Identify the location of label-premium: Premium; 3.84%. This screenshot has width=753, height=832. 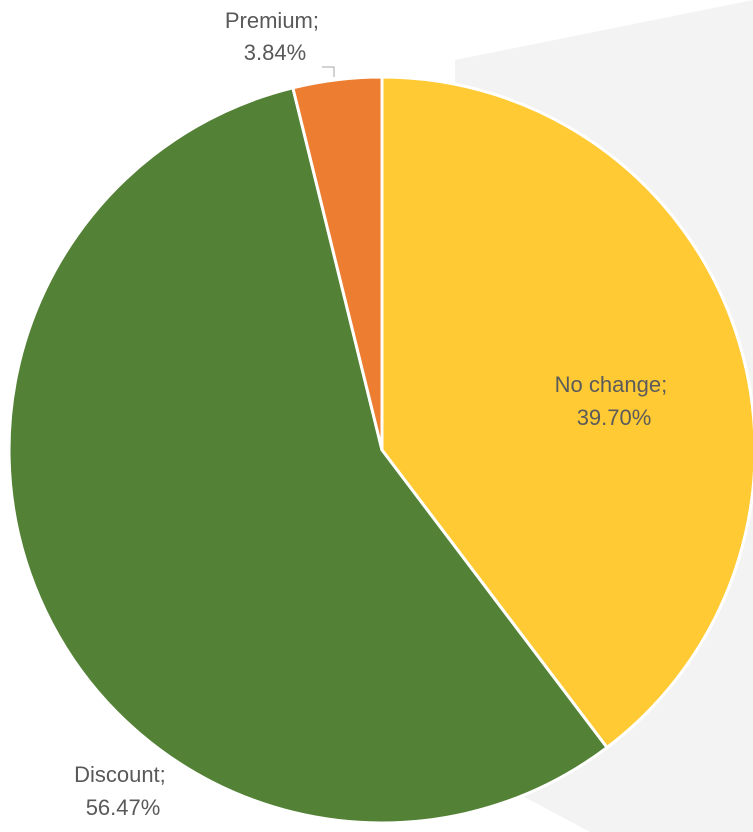
(275, 36).